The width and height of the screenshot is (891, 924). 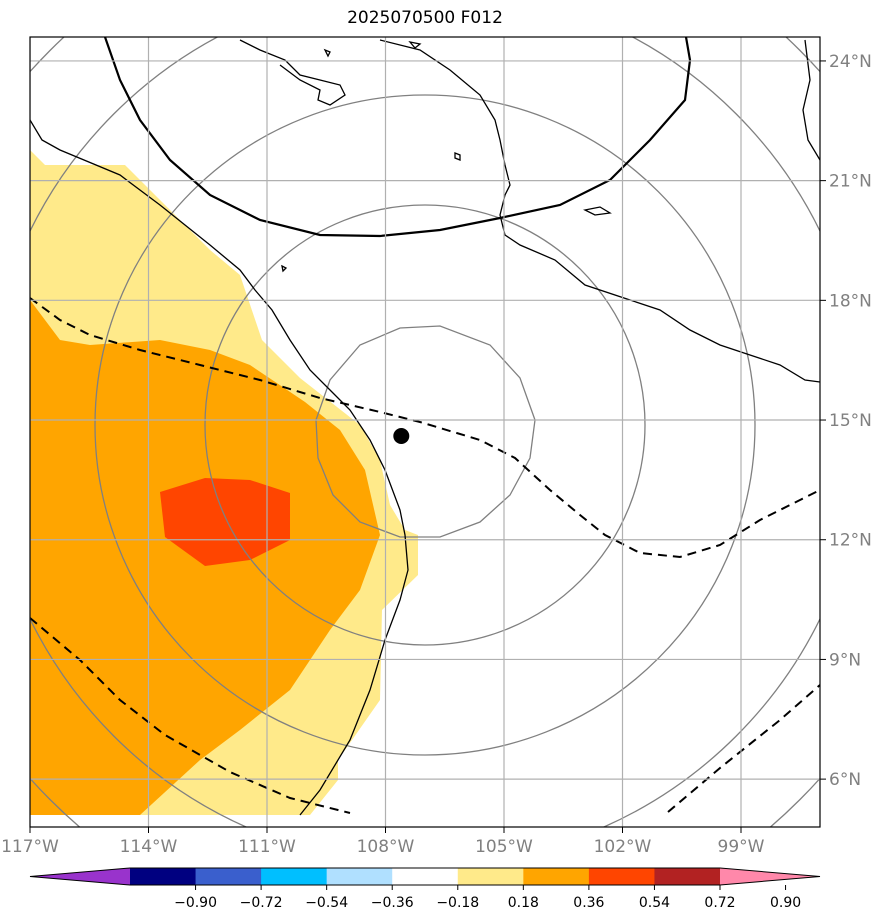 I want to click on lat-tick-label: 24°N, so click(x=850, y=62).